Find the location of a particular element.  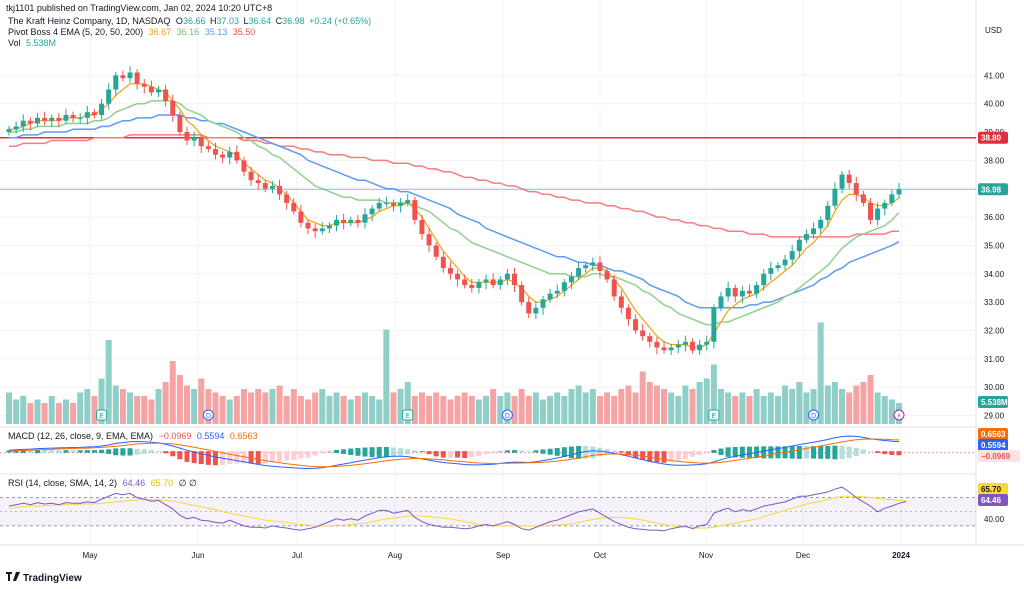

event-markers: E D E D E D ⚡ is located at coordinates (500, 415).